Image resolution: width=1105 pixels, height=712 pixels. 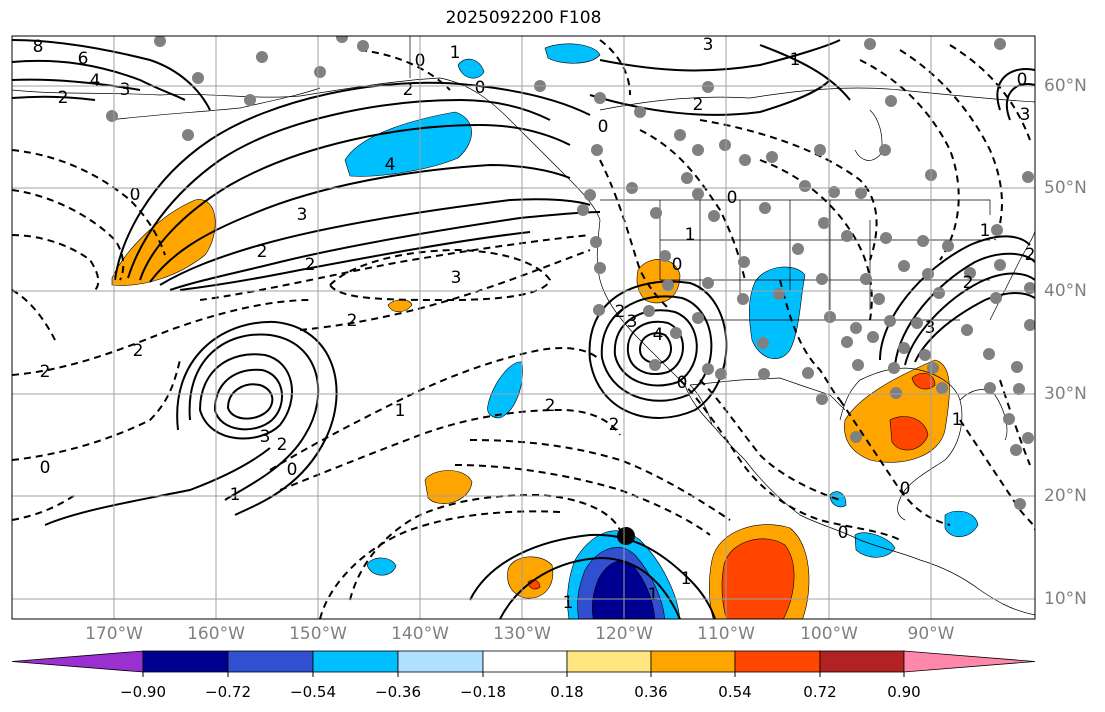 What do you see at coordinates (77, 661) in the screenshot?
I see `colorbar-extend-low` at bounding box center [77, 661].